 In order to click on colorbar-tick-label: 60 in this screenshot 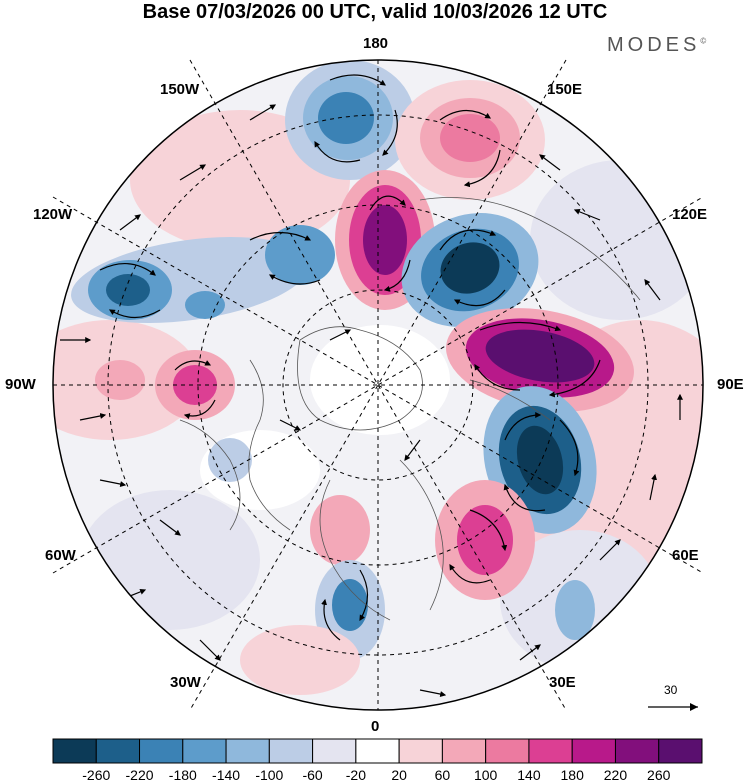, I will do `click(442, 775)`.